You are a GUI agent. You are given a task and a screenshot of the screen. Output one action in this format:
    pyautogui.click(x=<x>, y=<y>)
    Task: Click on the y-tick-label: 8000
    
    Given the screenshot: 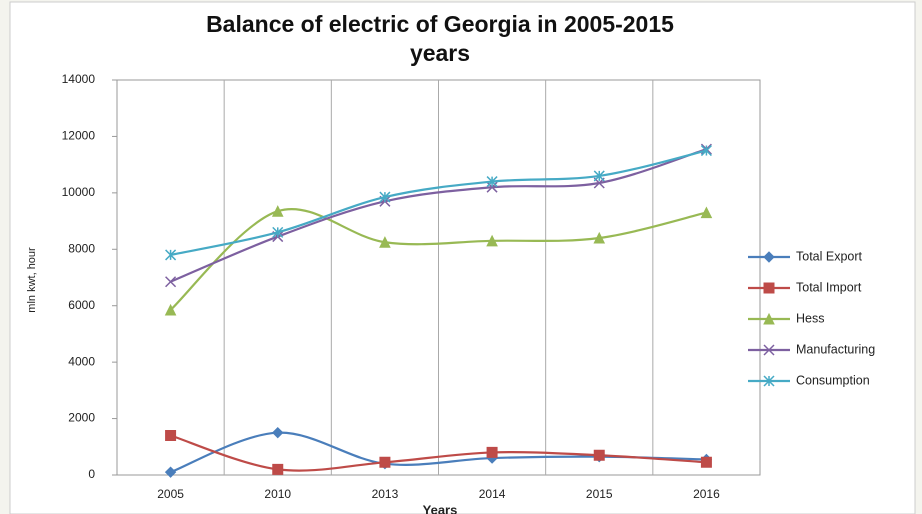 What is the action you would take?
    pyautogui.click(x=81, y=248)
    